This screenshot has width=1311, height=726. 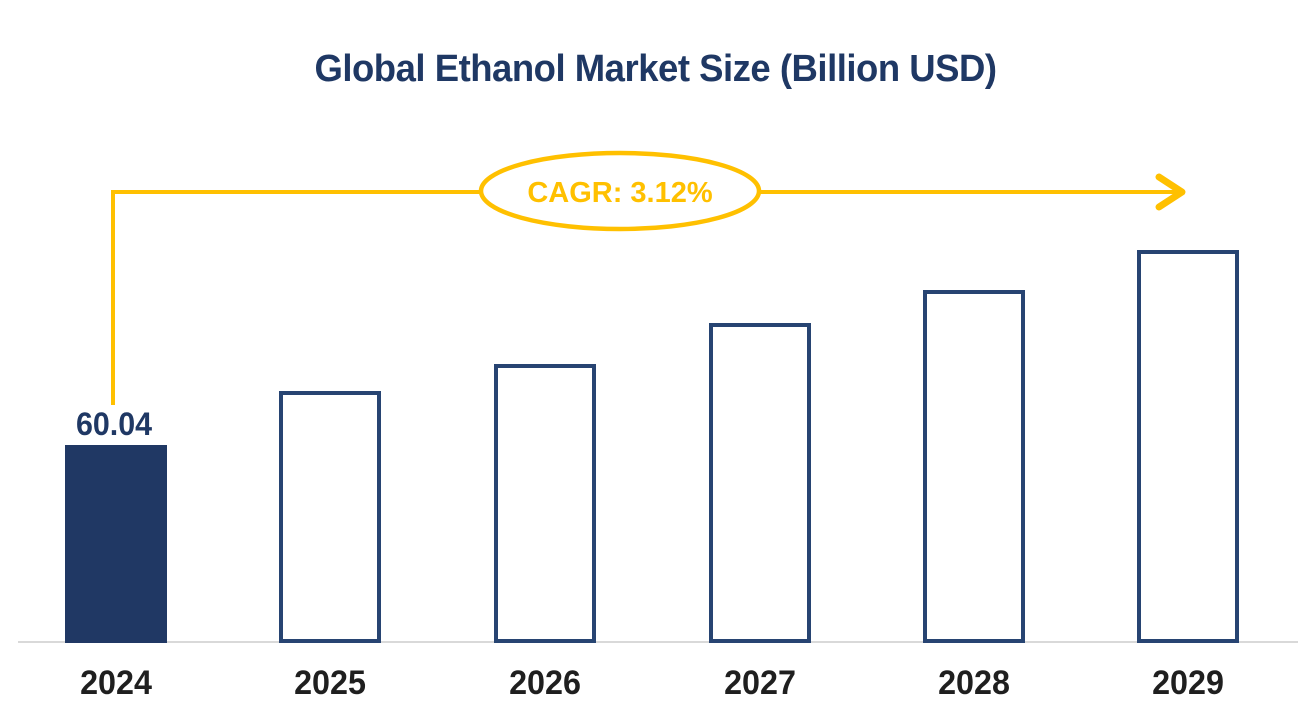 I want to click on bar-2029, so click(x=1188, y=446).